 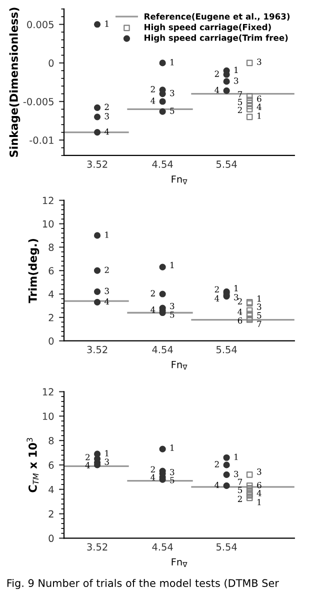 I want to click on y-axis-title: C$_{TM}$ x 10$^{3}$, so click(x=32, y=465).